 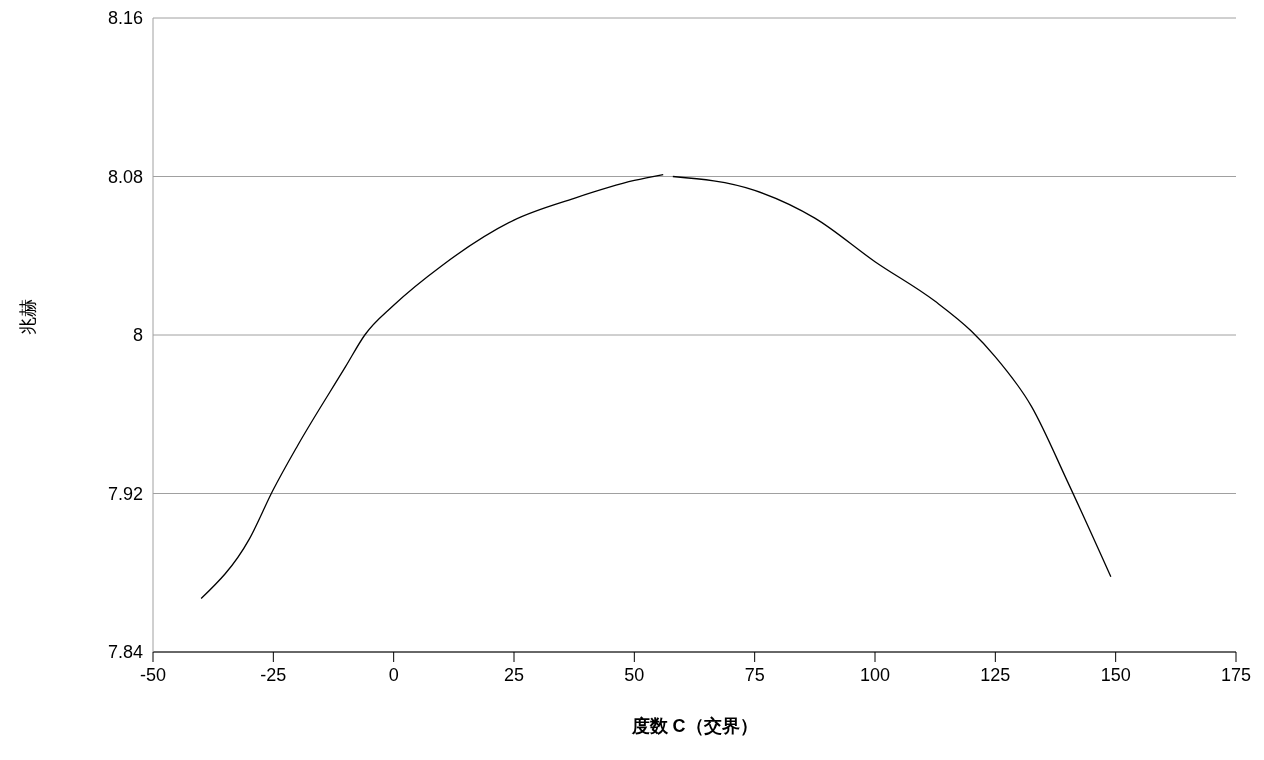 What do you see at coordinates (273, 674) in the screenshot?
I see `x-tick-label: -25` at bounding box center [273, 674].